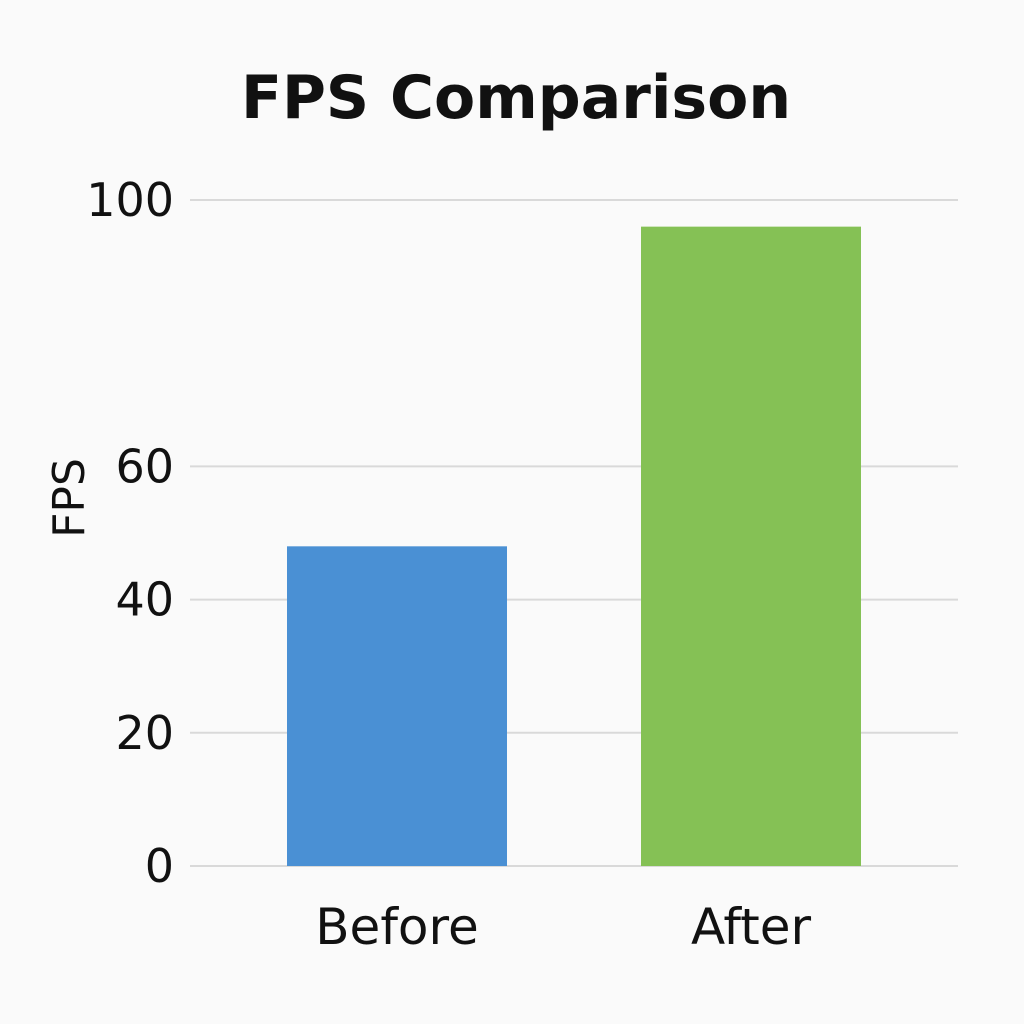 The image size is (1024, 1024). Describe the element at coordinates (144, 733) in the screenshot. I see `y-tick-label: 20` at that location.